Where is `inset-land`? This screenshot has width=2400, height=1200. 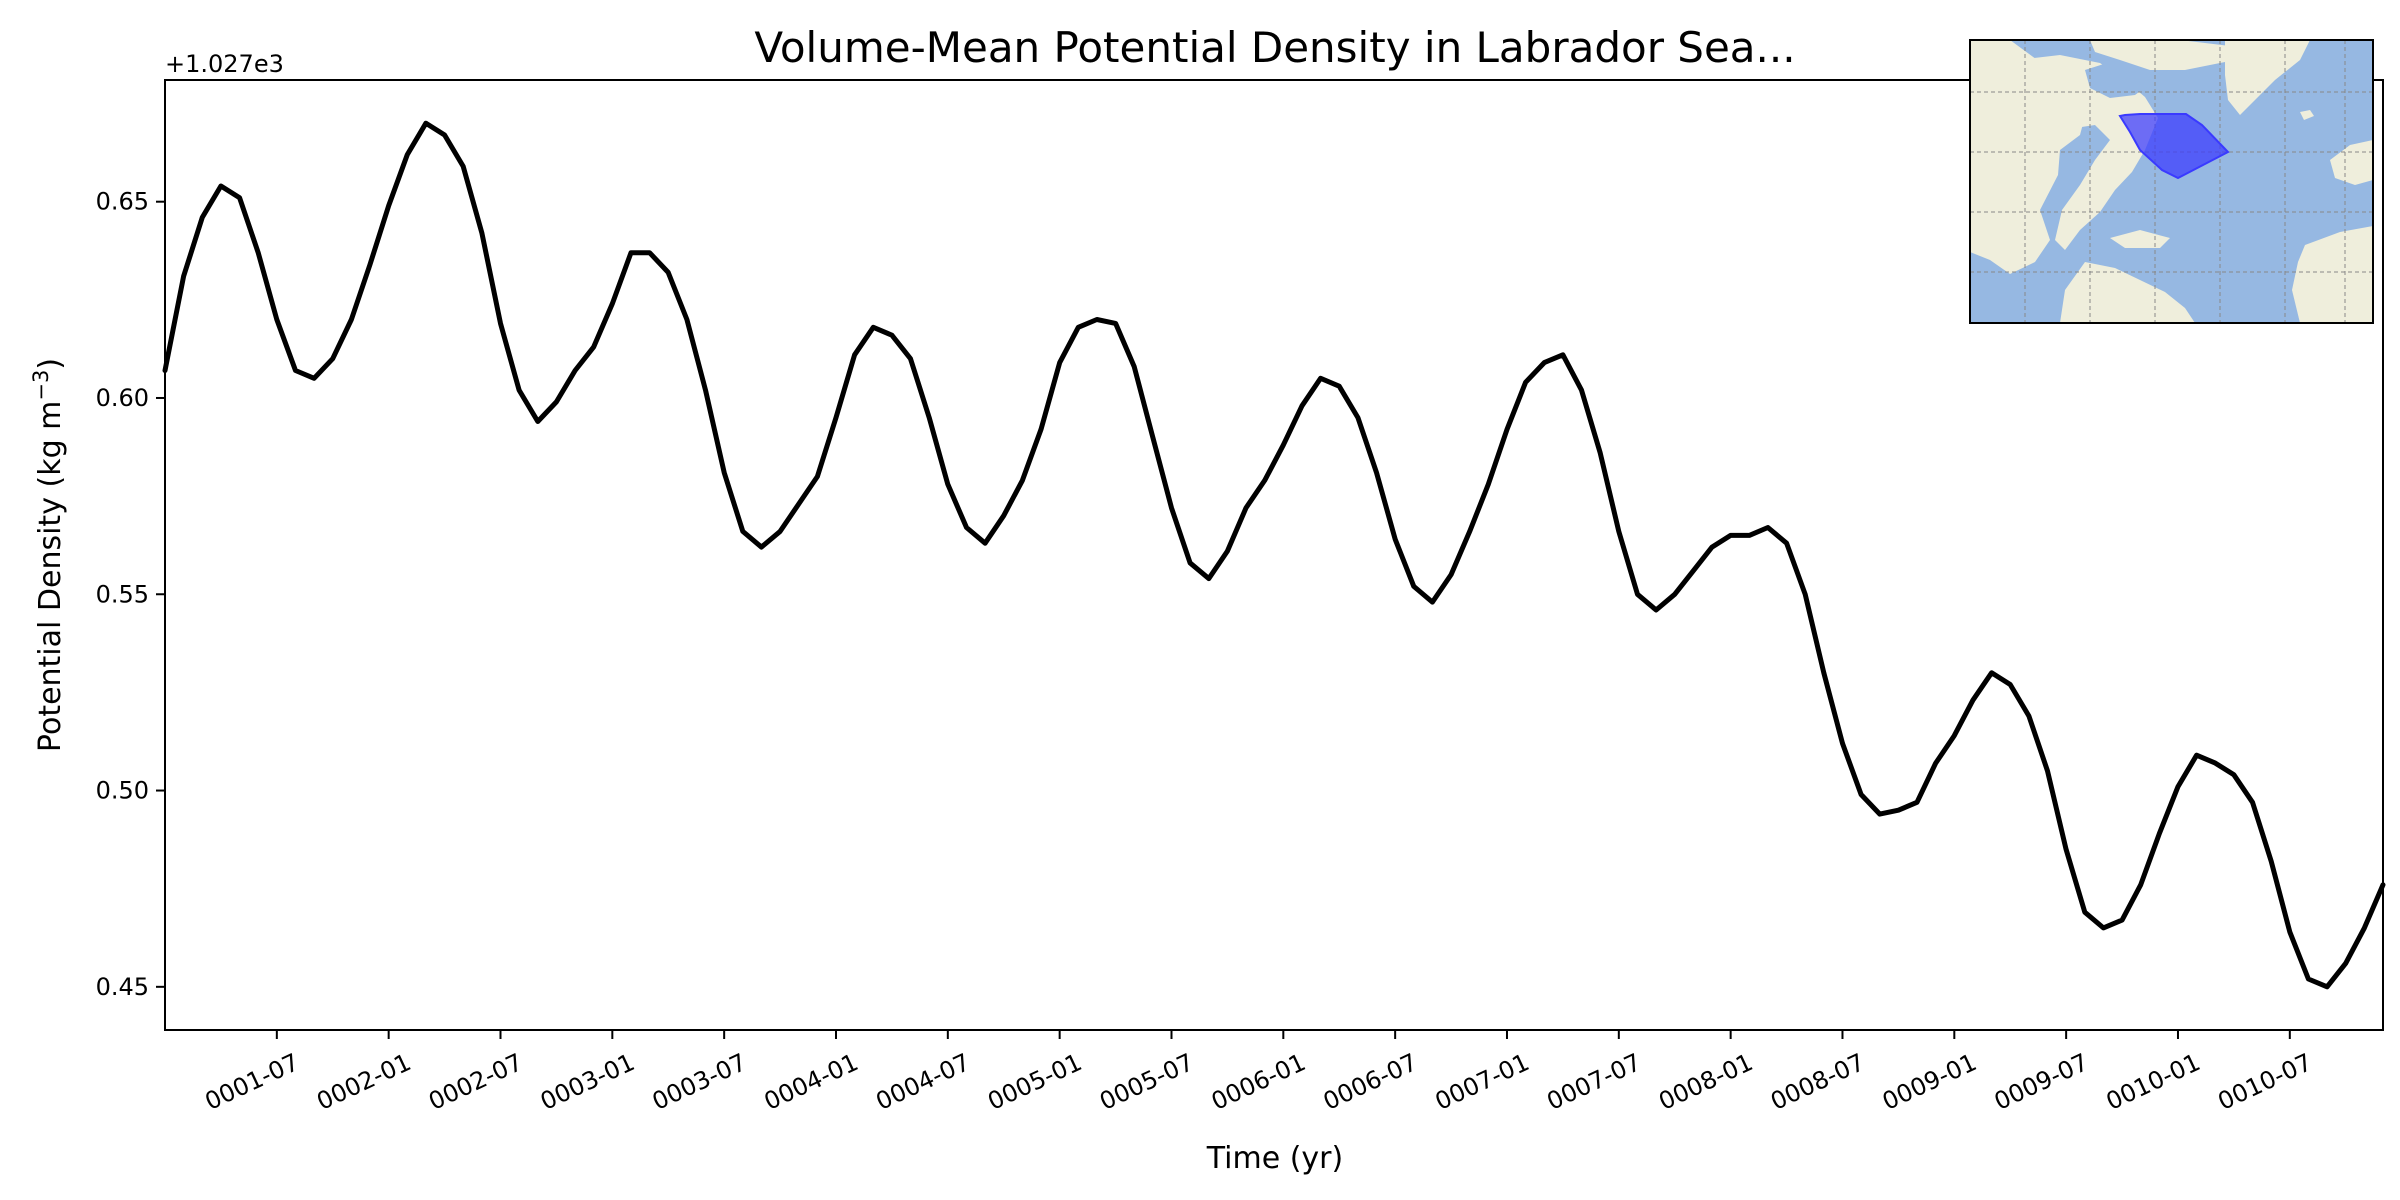 inset-land is located at coordinates (2171, 181).